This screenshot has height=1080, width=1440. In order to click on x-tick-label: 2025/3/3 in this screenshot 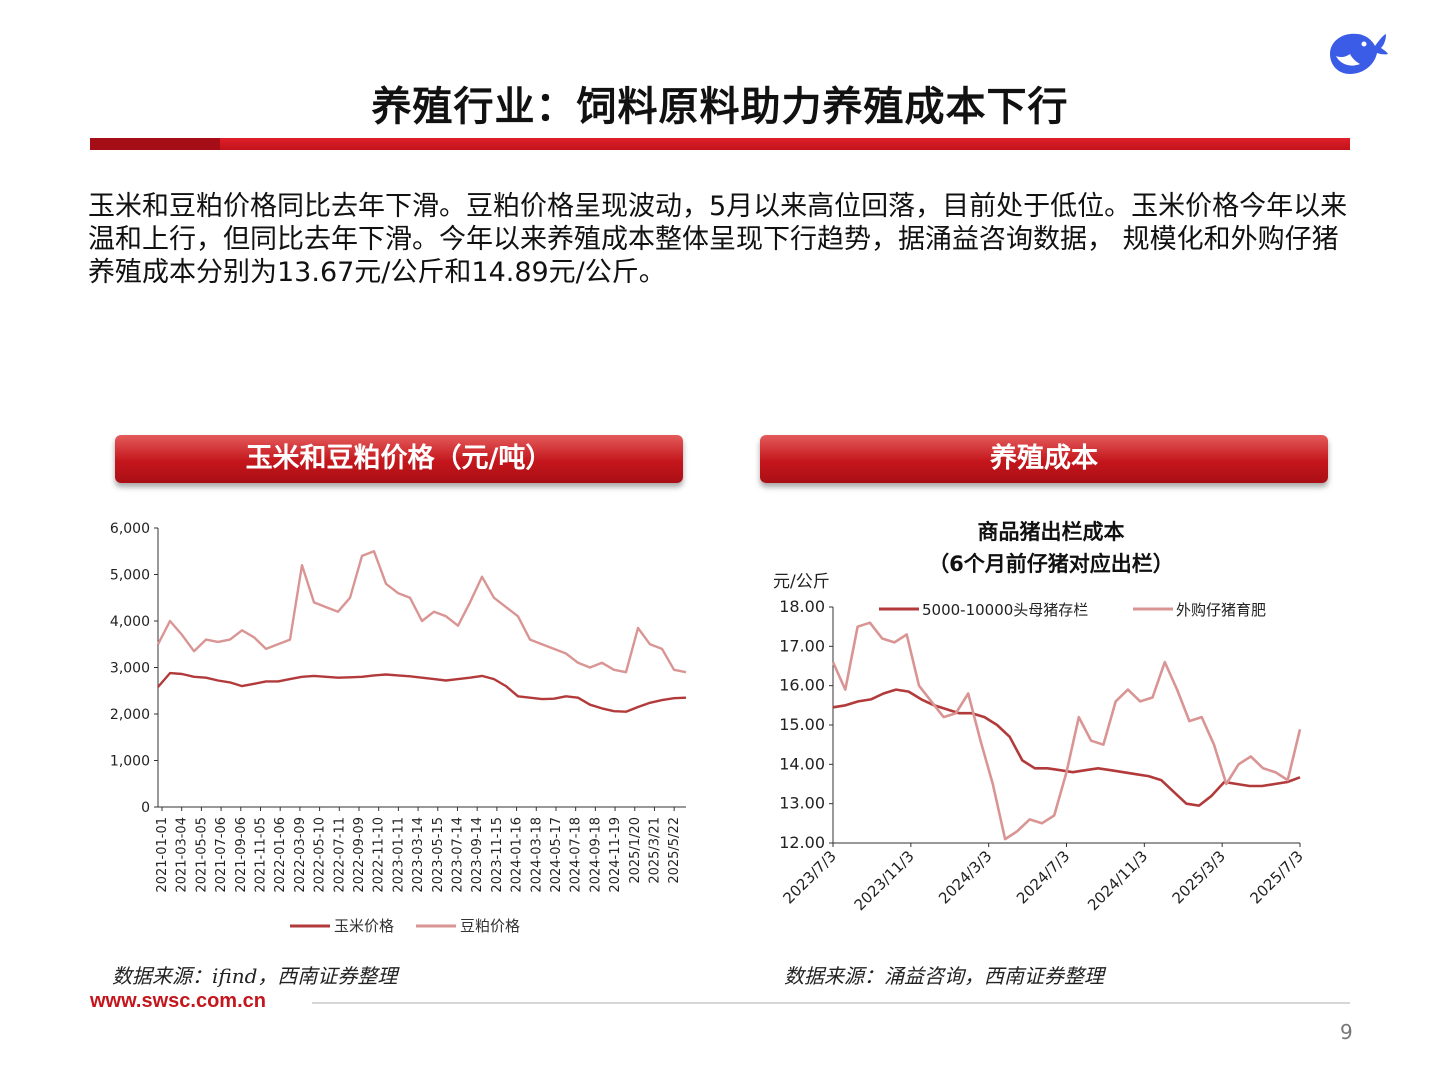, I will do `click(1199, 877)`.